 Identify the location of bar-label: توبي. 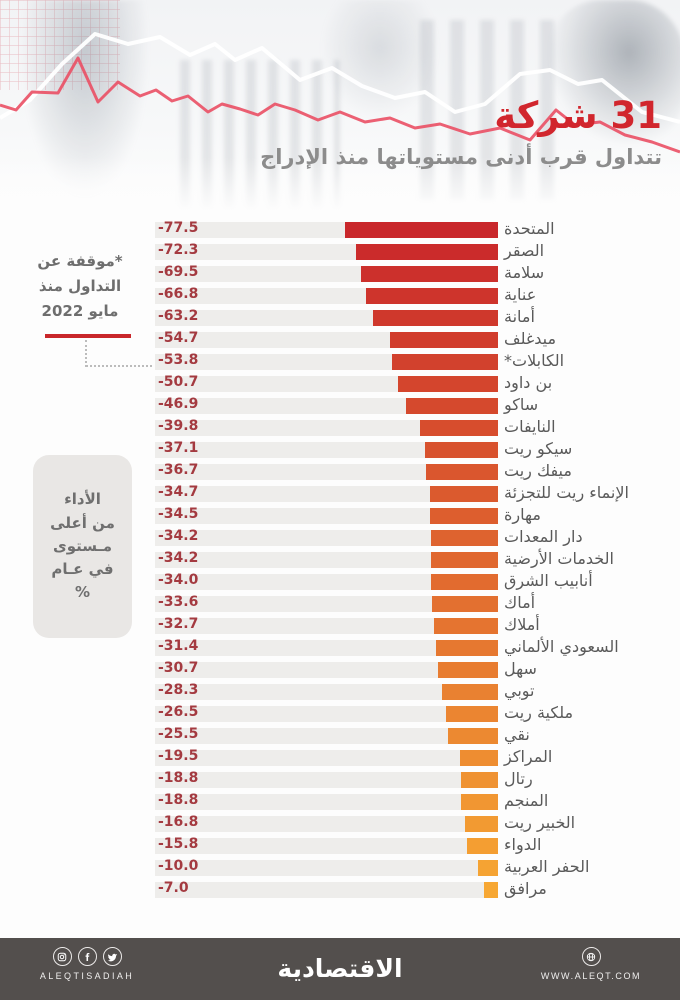
(519, 690).